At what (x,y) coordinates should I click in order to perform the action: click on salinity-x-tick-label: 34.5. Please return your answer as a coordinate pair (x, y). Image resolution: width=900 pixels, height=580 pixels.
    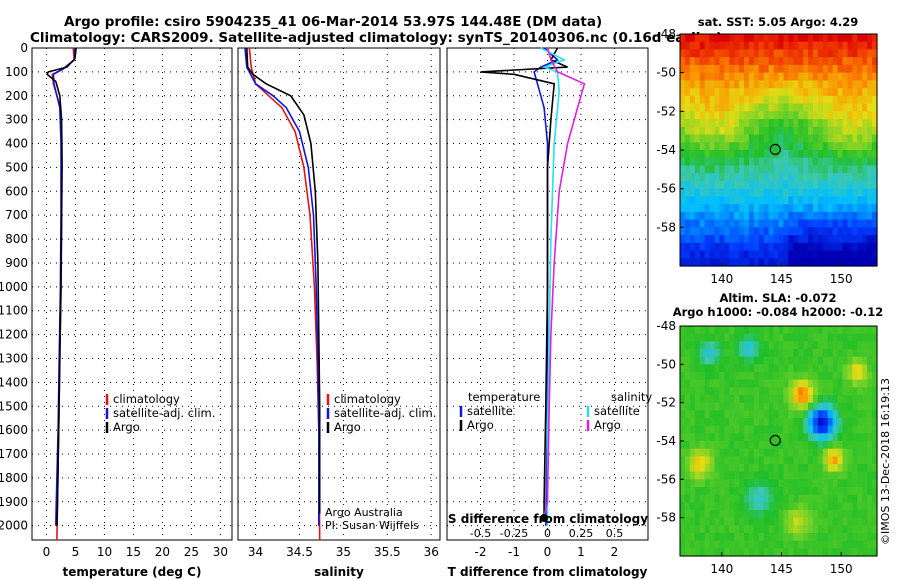
    Looking at the image, I should click on (299, 552).